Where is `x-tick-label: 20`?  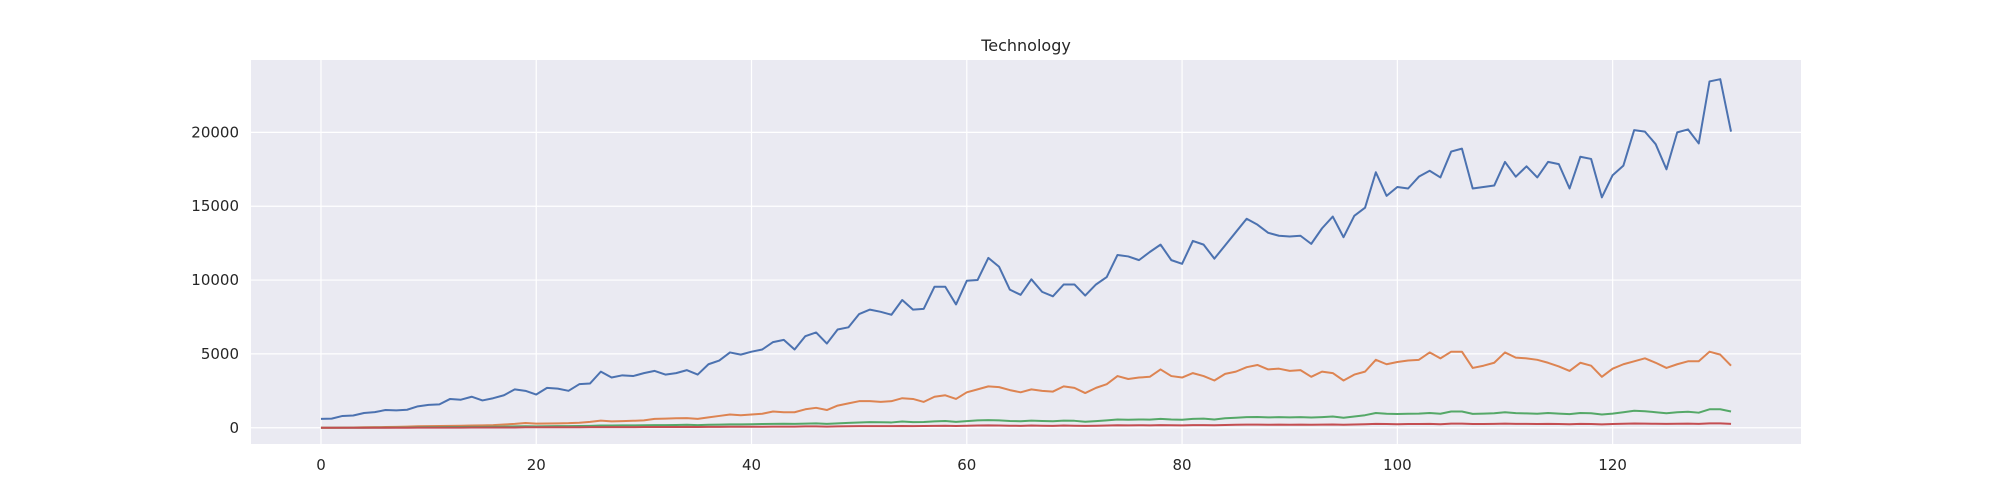 x-tick-label: 20 is located at coordinates (536, 465).